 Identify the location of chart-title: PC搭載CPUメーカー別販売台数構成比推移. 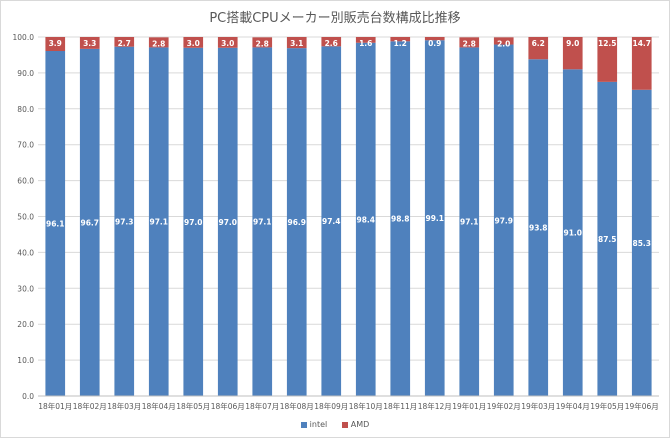
(335, 18).